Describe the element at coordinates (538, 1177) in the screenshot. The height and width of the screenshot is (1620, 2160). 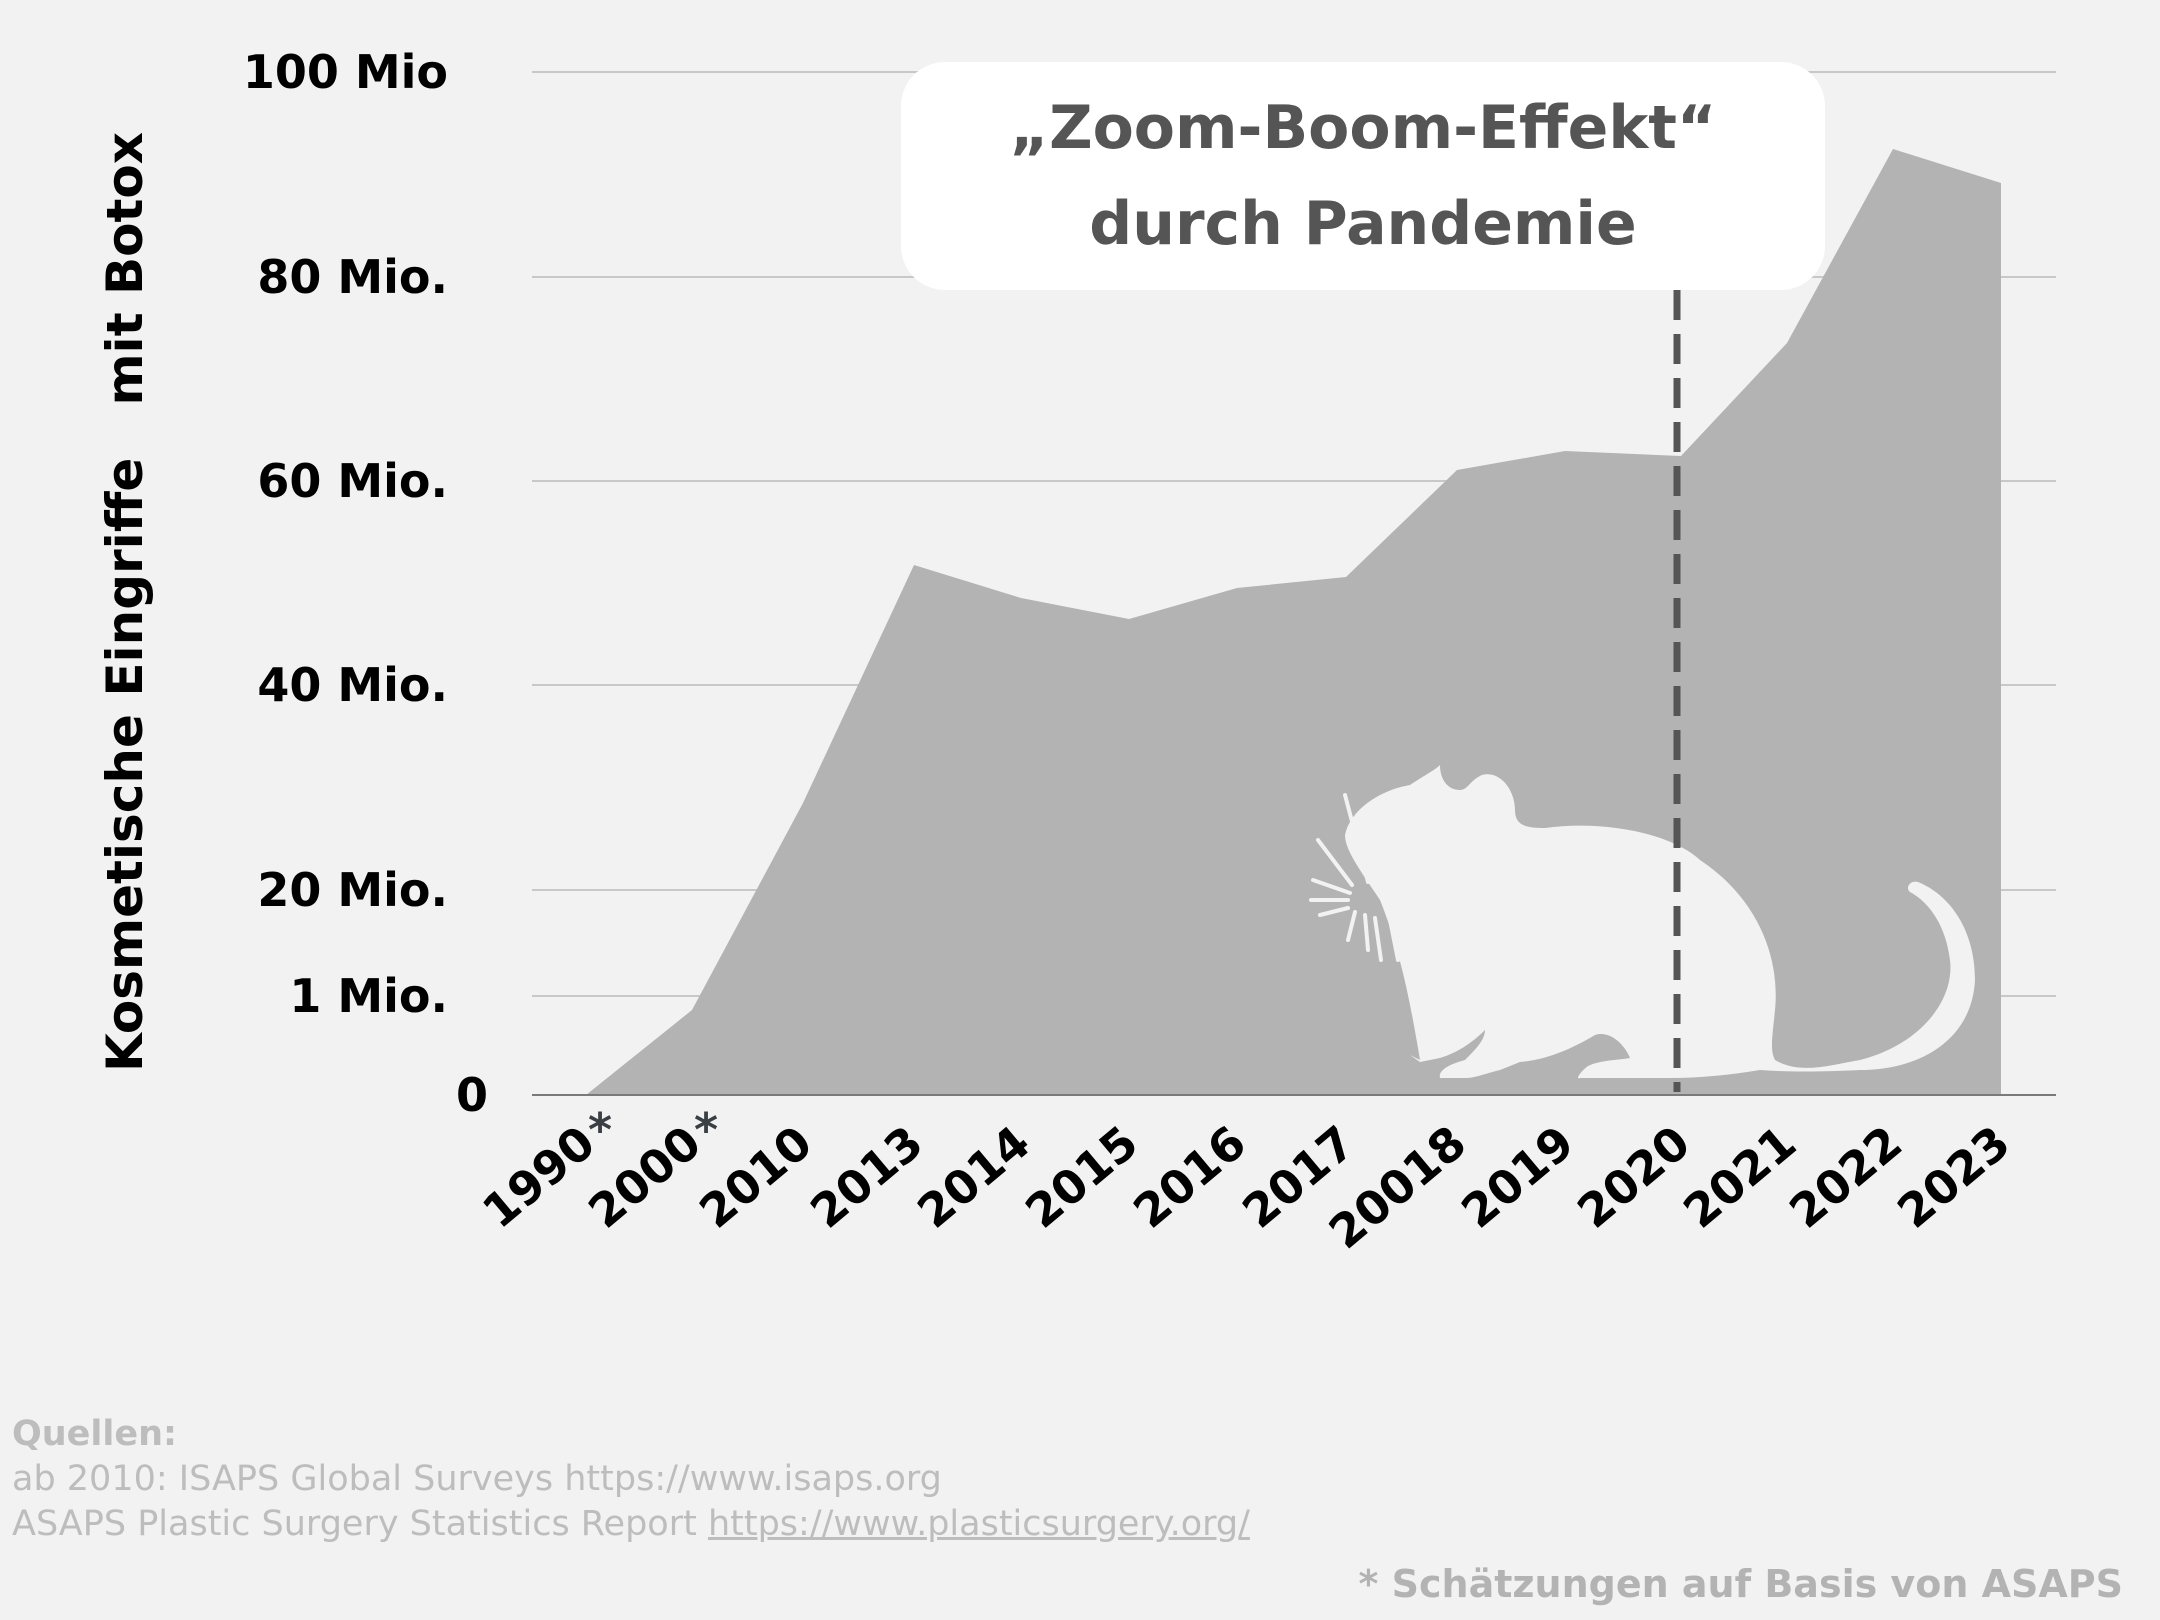
I see `x-tick-label: 1990` at that location.